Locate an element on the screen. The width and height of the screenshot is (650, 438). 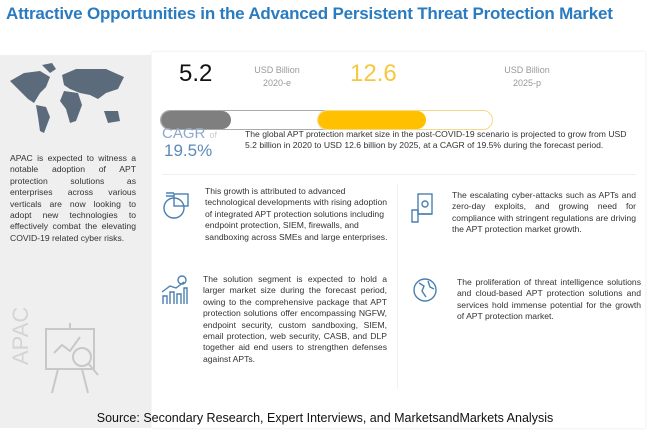
start-bar-fill is located at coordinates (196, 120).